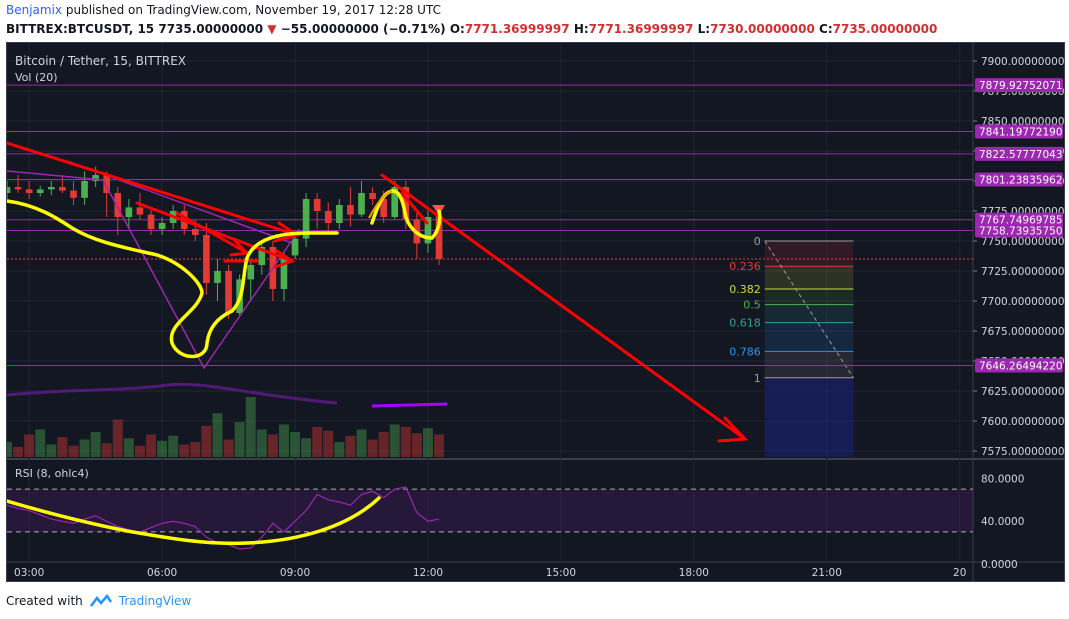  What do you see at coordinates (380, 204) in the screenshot?
I see `orange-line-drawing` at bounding box center [380, 204].